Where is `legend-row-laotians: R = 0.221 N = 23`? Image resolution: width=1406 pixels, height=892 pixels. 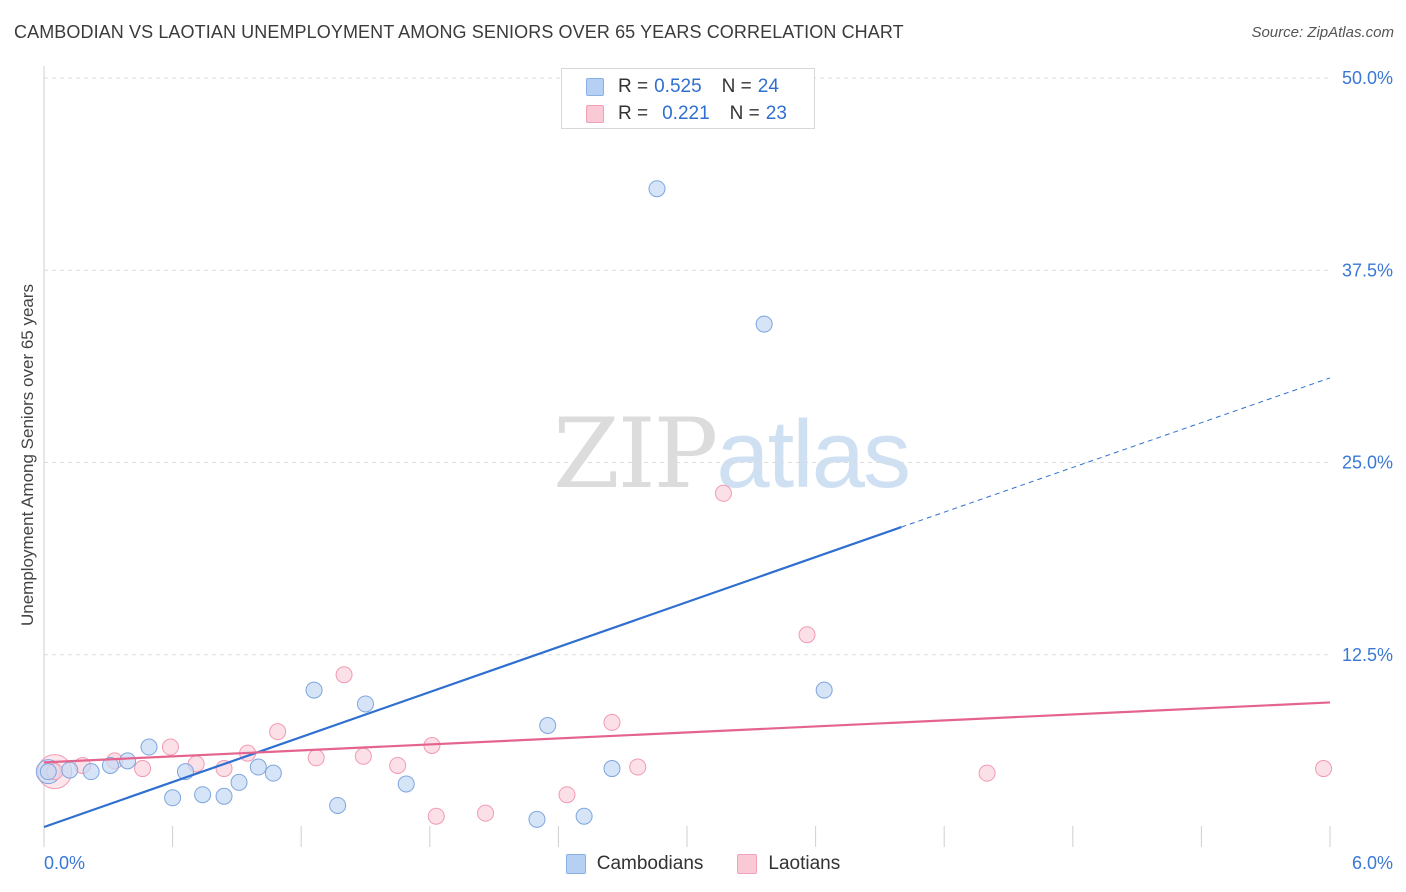 legend-row-laotians: R = 0.221 N = 23 is located at coordinates (686, 114).